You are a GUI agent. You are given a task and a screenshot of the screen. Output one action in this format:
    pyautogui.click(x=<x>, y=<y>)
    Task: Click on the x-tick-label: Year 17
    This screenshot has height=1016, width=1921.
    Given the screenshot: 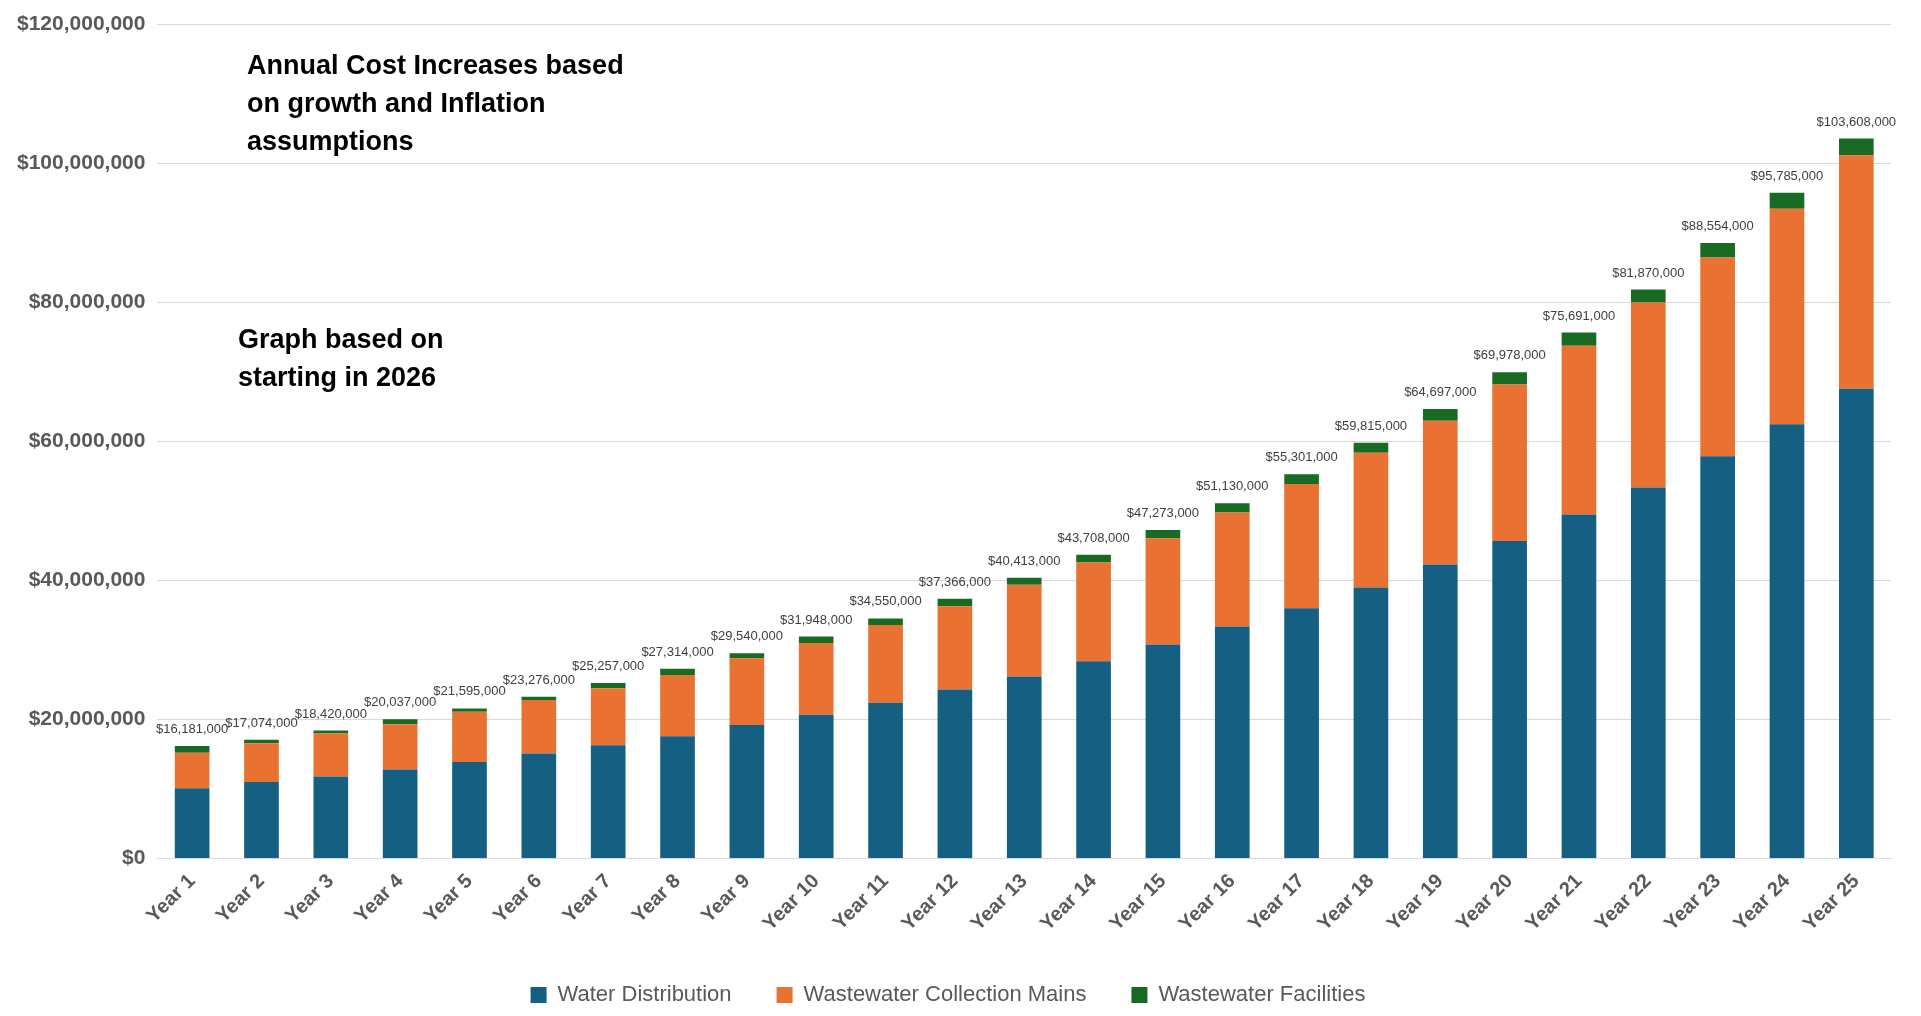 What is the action you would take?
    pyautogui.click(x=1276, y=902)
    